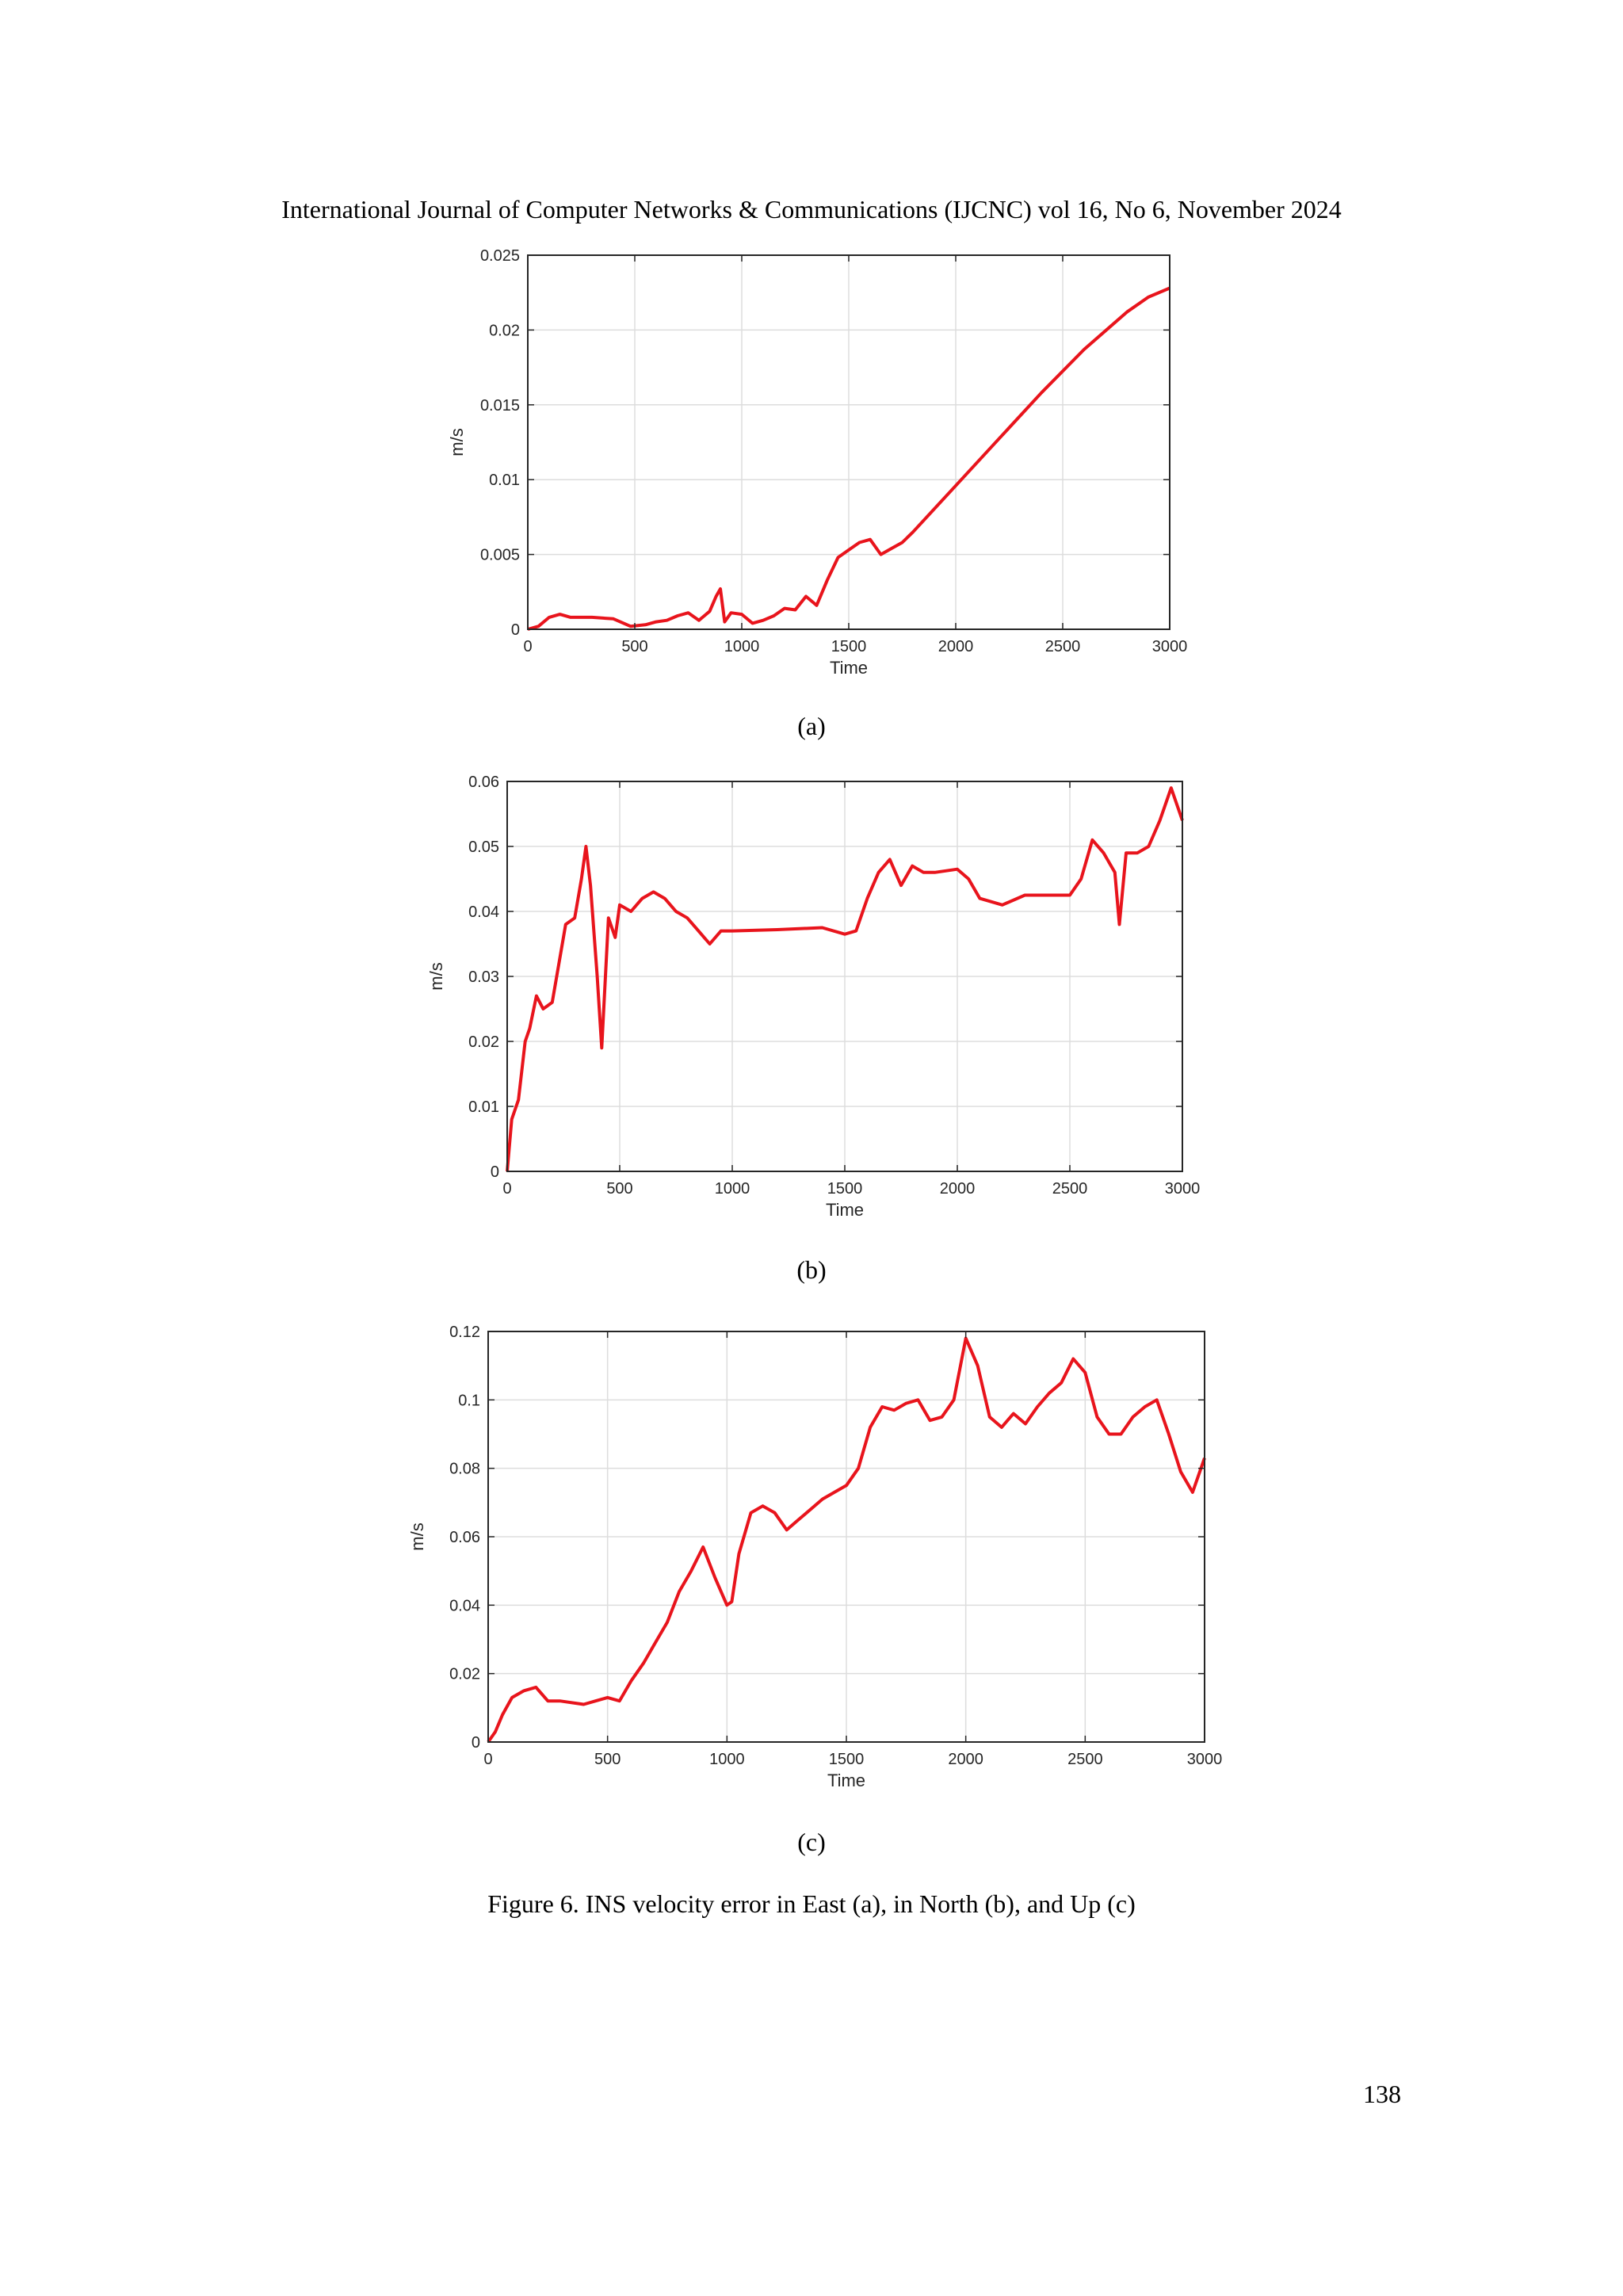  What do you see at coordinates (483, 977) in the screenshot?
I see `y-tick-label: 0.03` at bounding box center [483, 977].